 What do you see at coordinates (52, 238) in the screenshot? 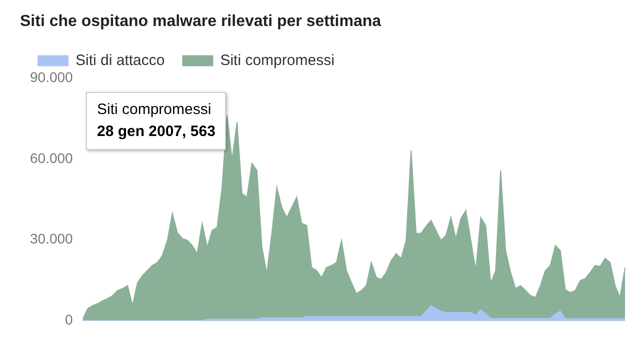
I see `y-tick-label: 30.000` at bounding box center [52, 238].